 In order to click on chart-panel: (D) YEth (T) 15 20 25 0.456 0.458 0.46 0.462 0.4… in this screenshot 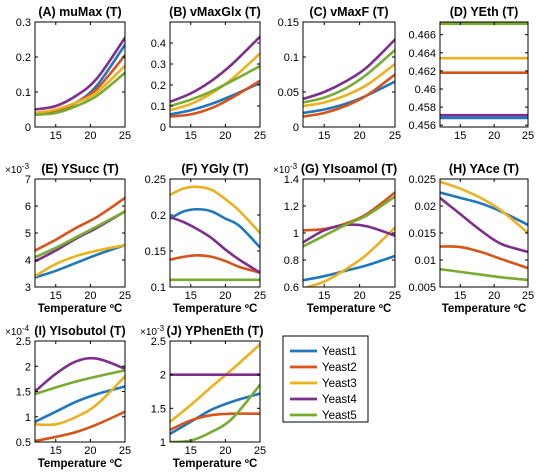, I will do `click(471, 73)`.